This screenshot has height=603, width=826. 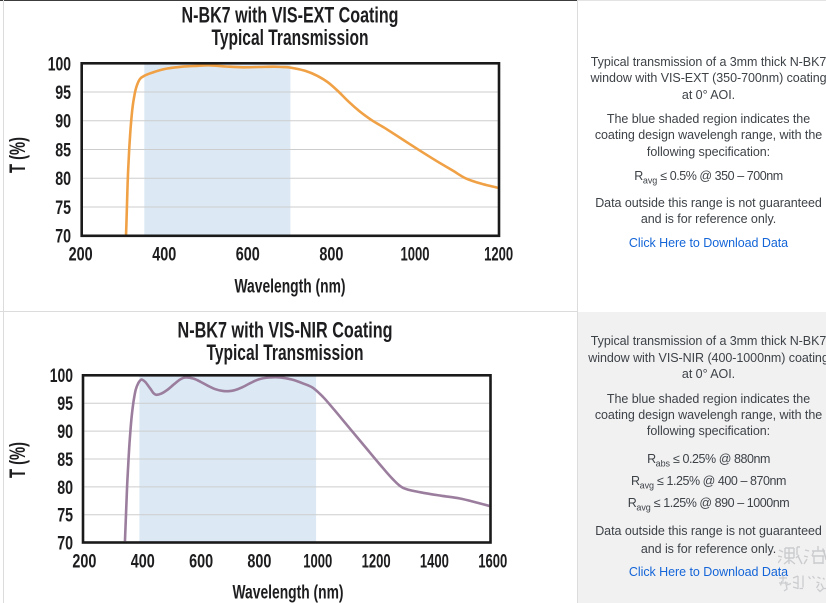 What do you see at coordinates (434, 561) in the screenshot?
I see `svg-text: 1400` at bounding box center [434, 561].